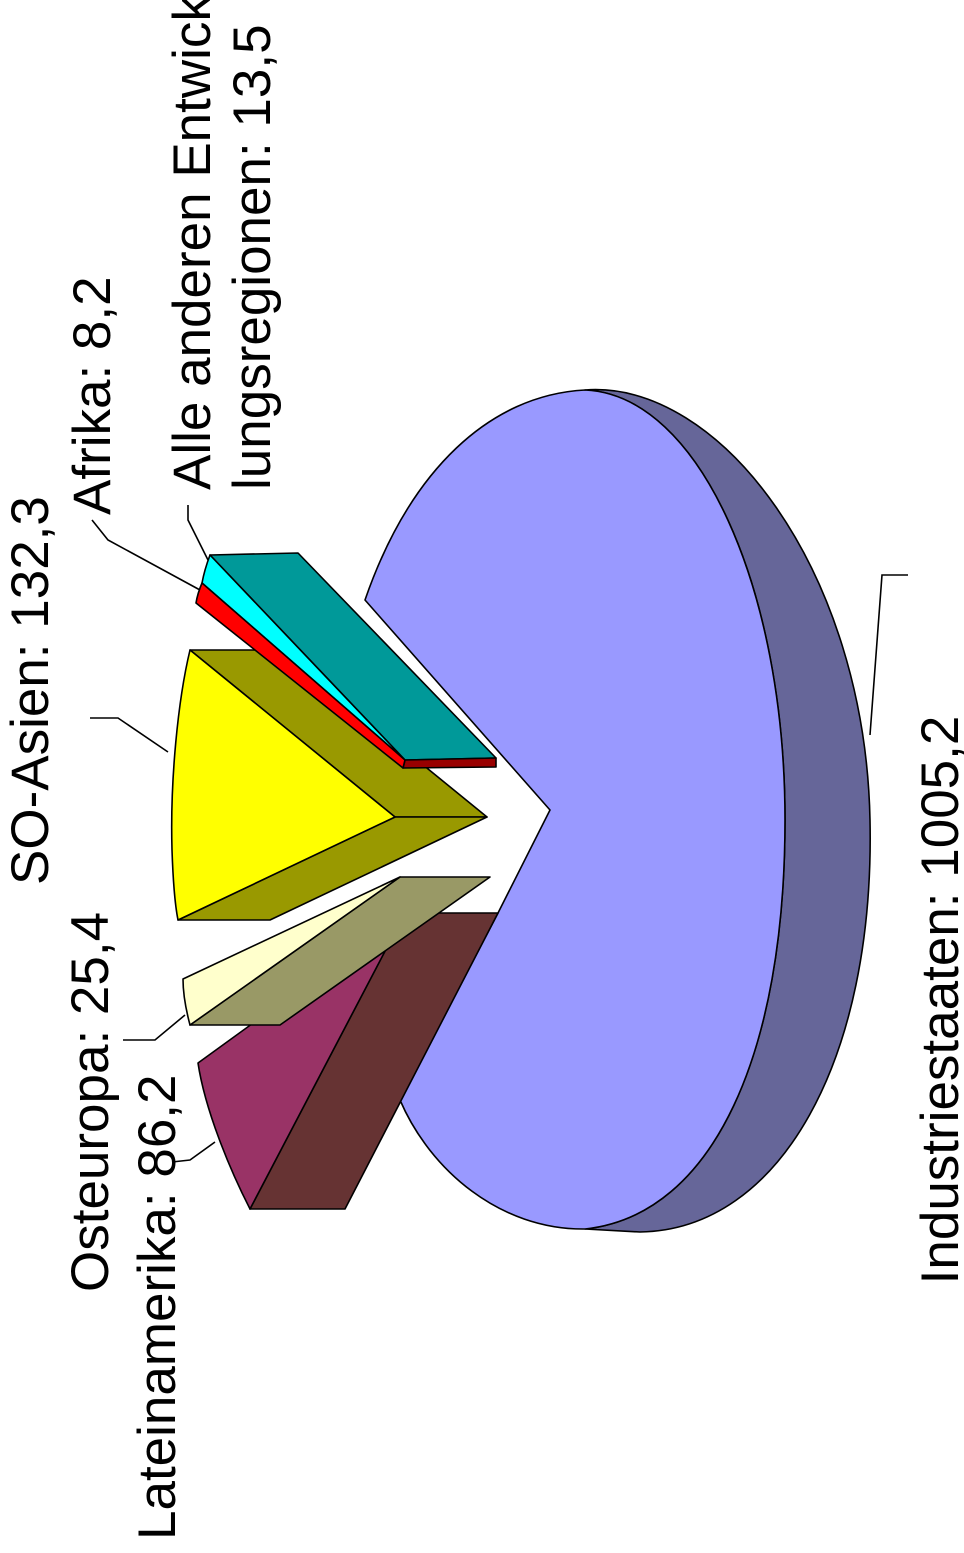  I want to click on slice-afrika-side, so click(449, 763).